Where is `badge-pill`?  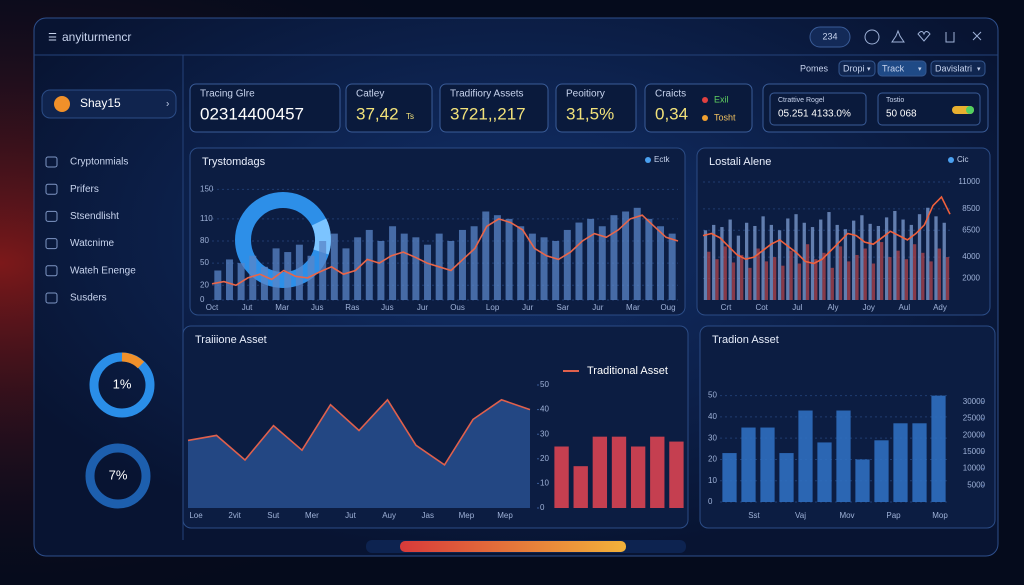
badge-pill is located at coordinates (830, 37).